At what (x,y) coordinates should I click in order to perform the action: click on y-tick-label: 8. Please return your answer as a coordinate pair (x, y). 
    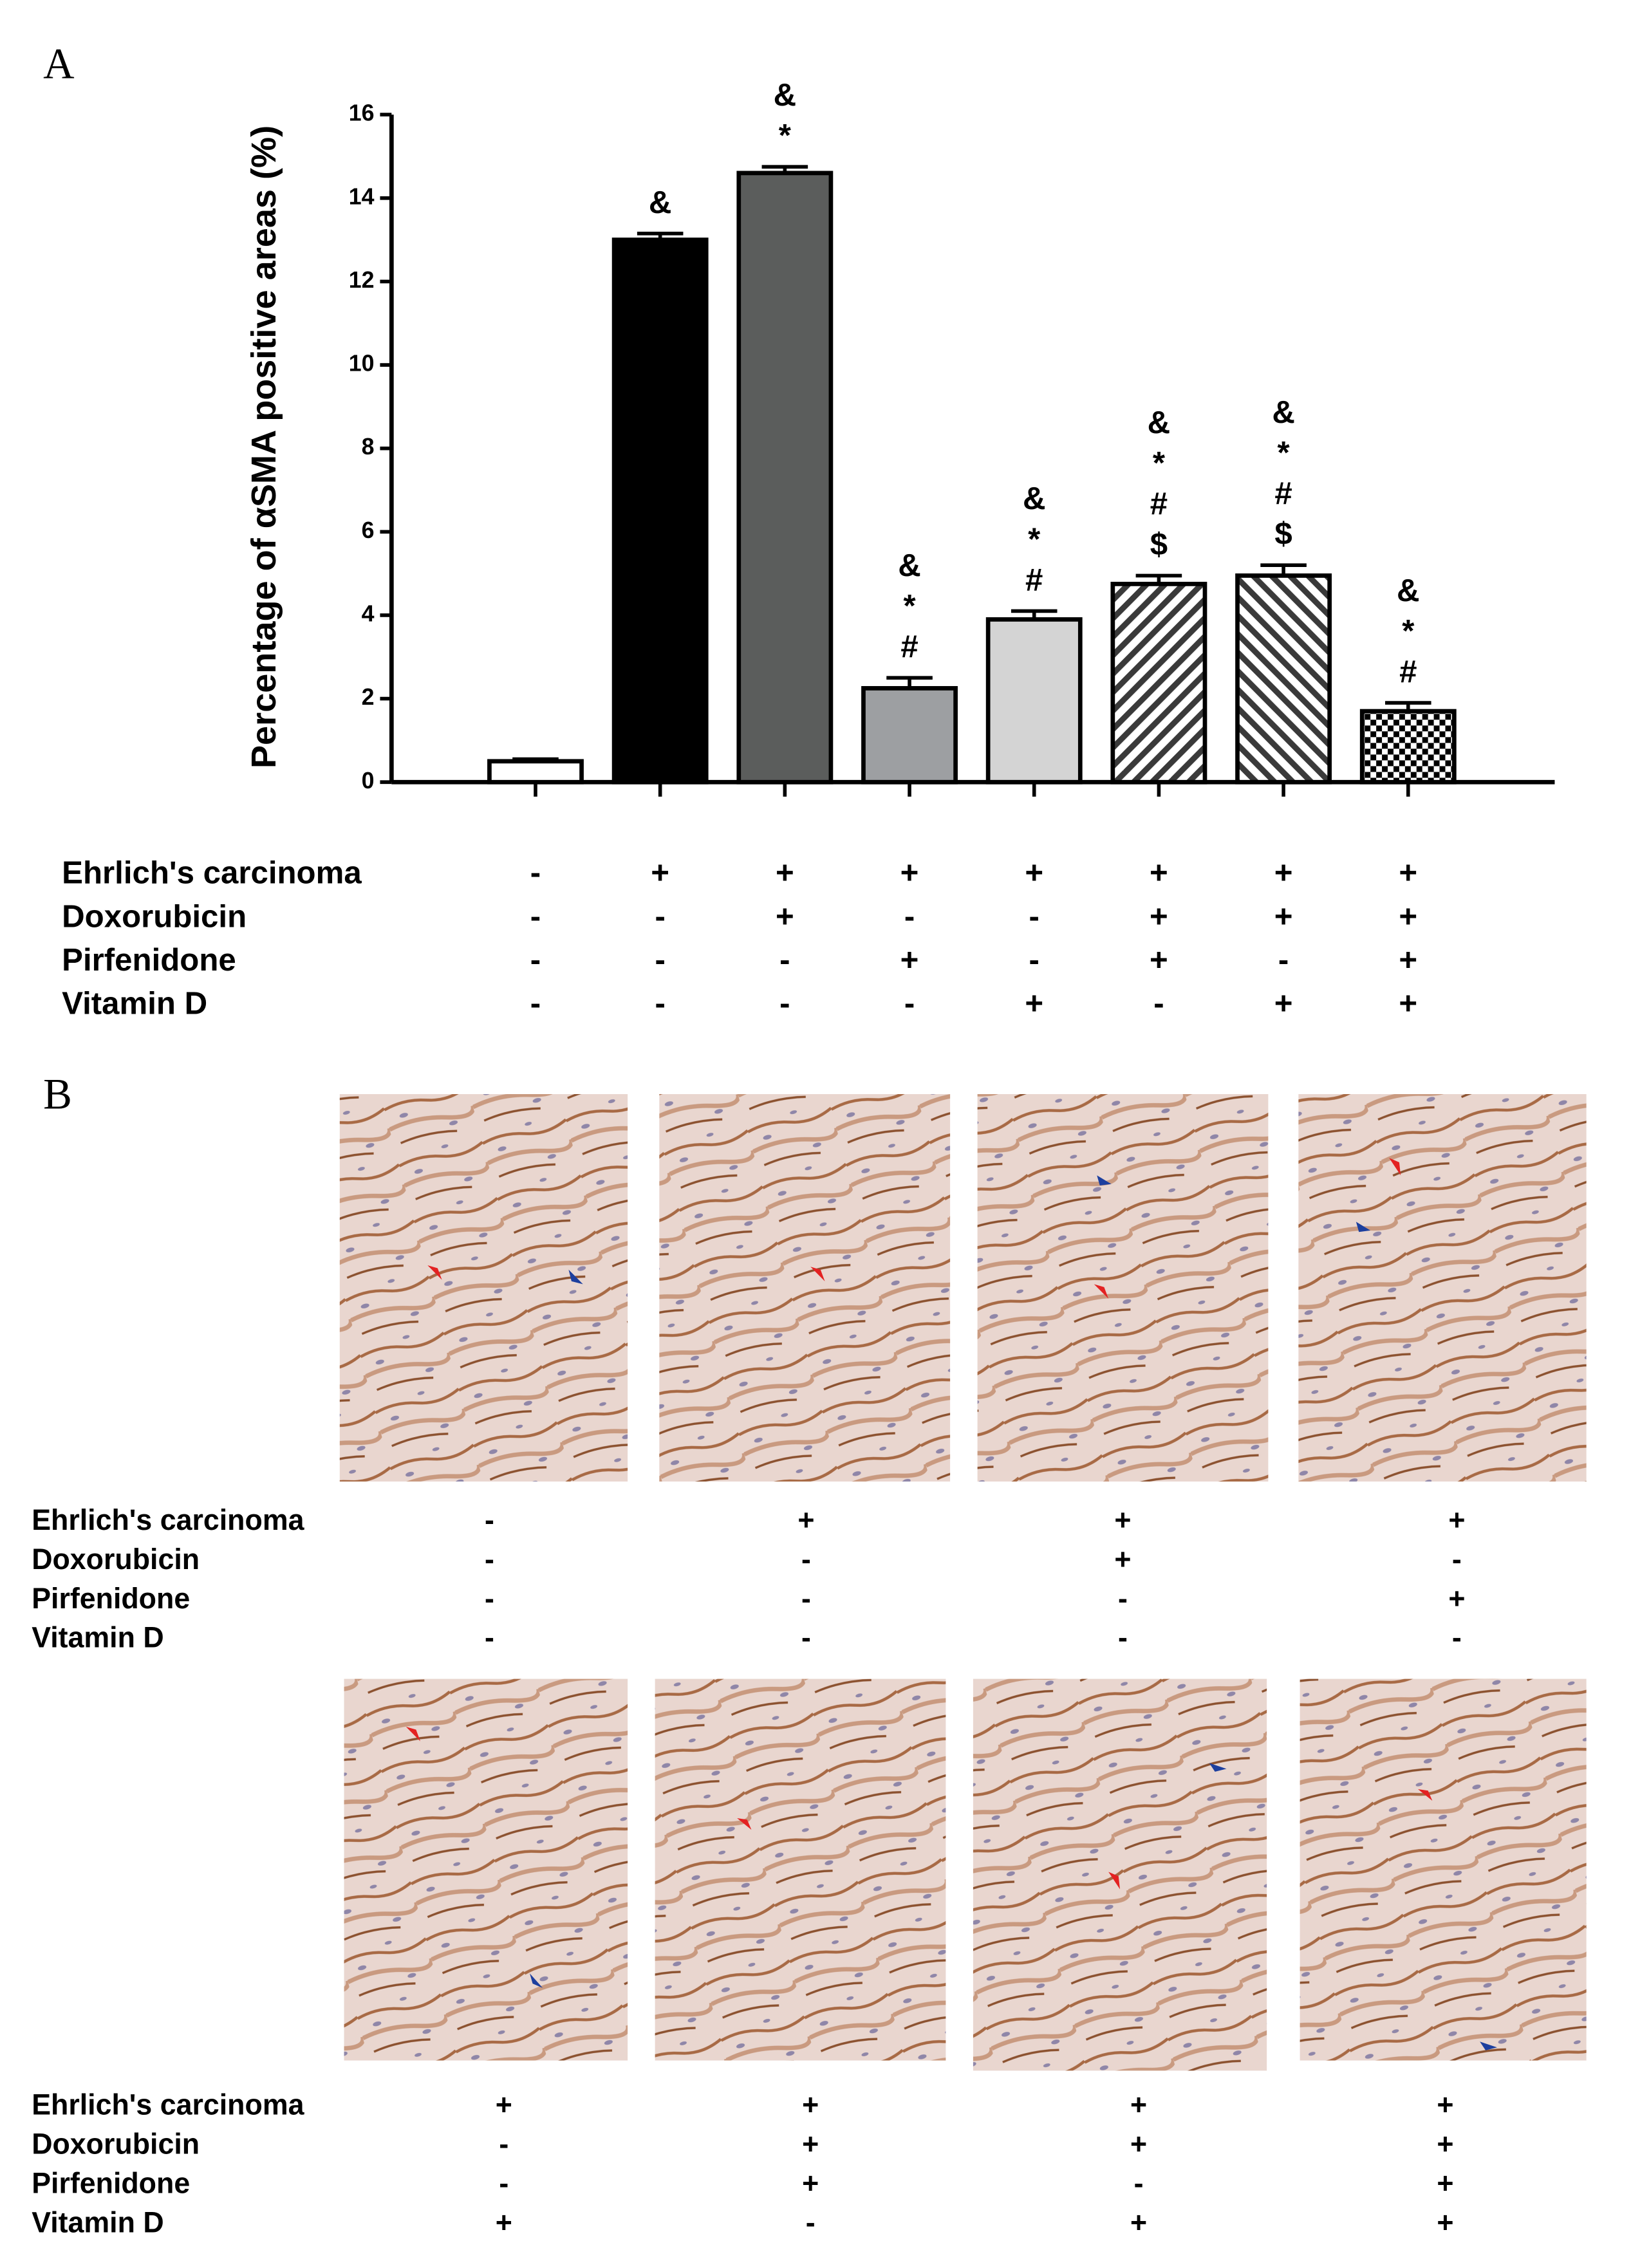
    Looking at the image, I should click on (368, 446).